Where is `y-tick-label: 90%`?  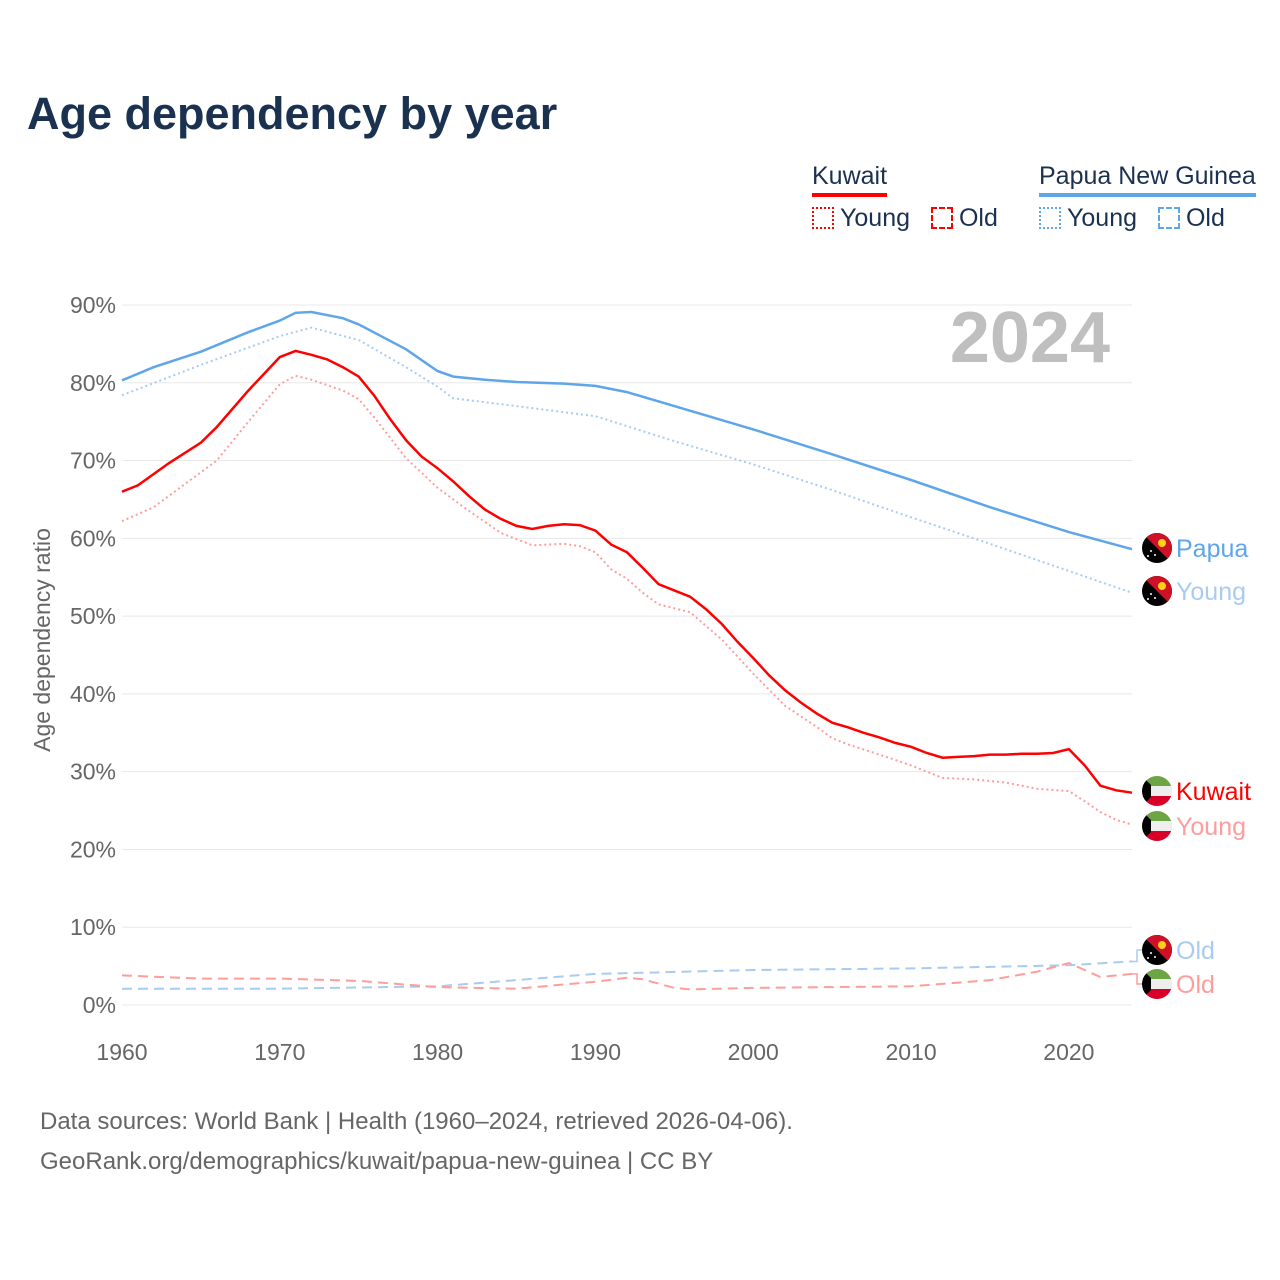
y-tick-label: 90% is located at coordinates (93, 305).